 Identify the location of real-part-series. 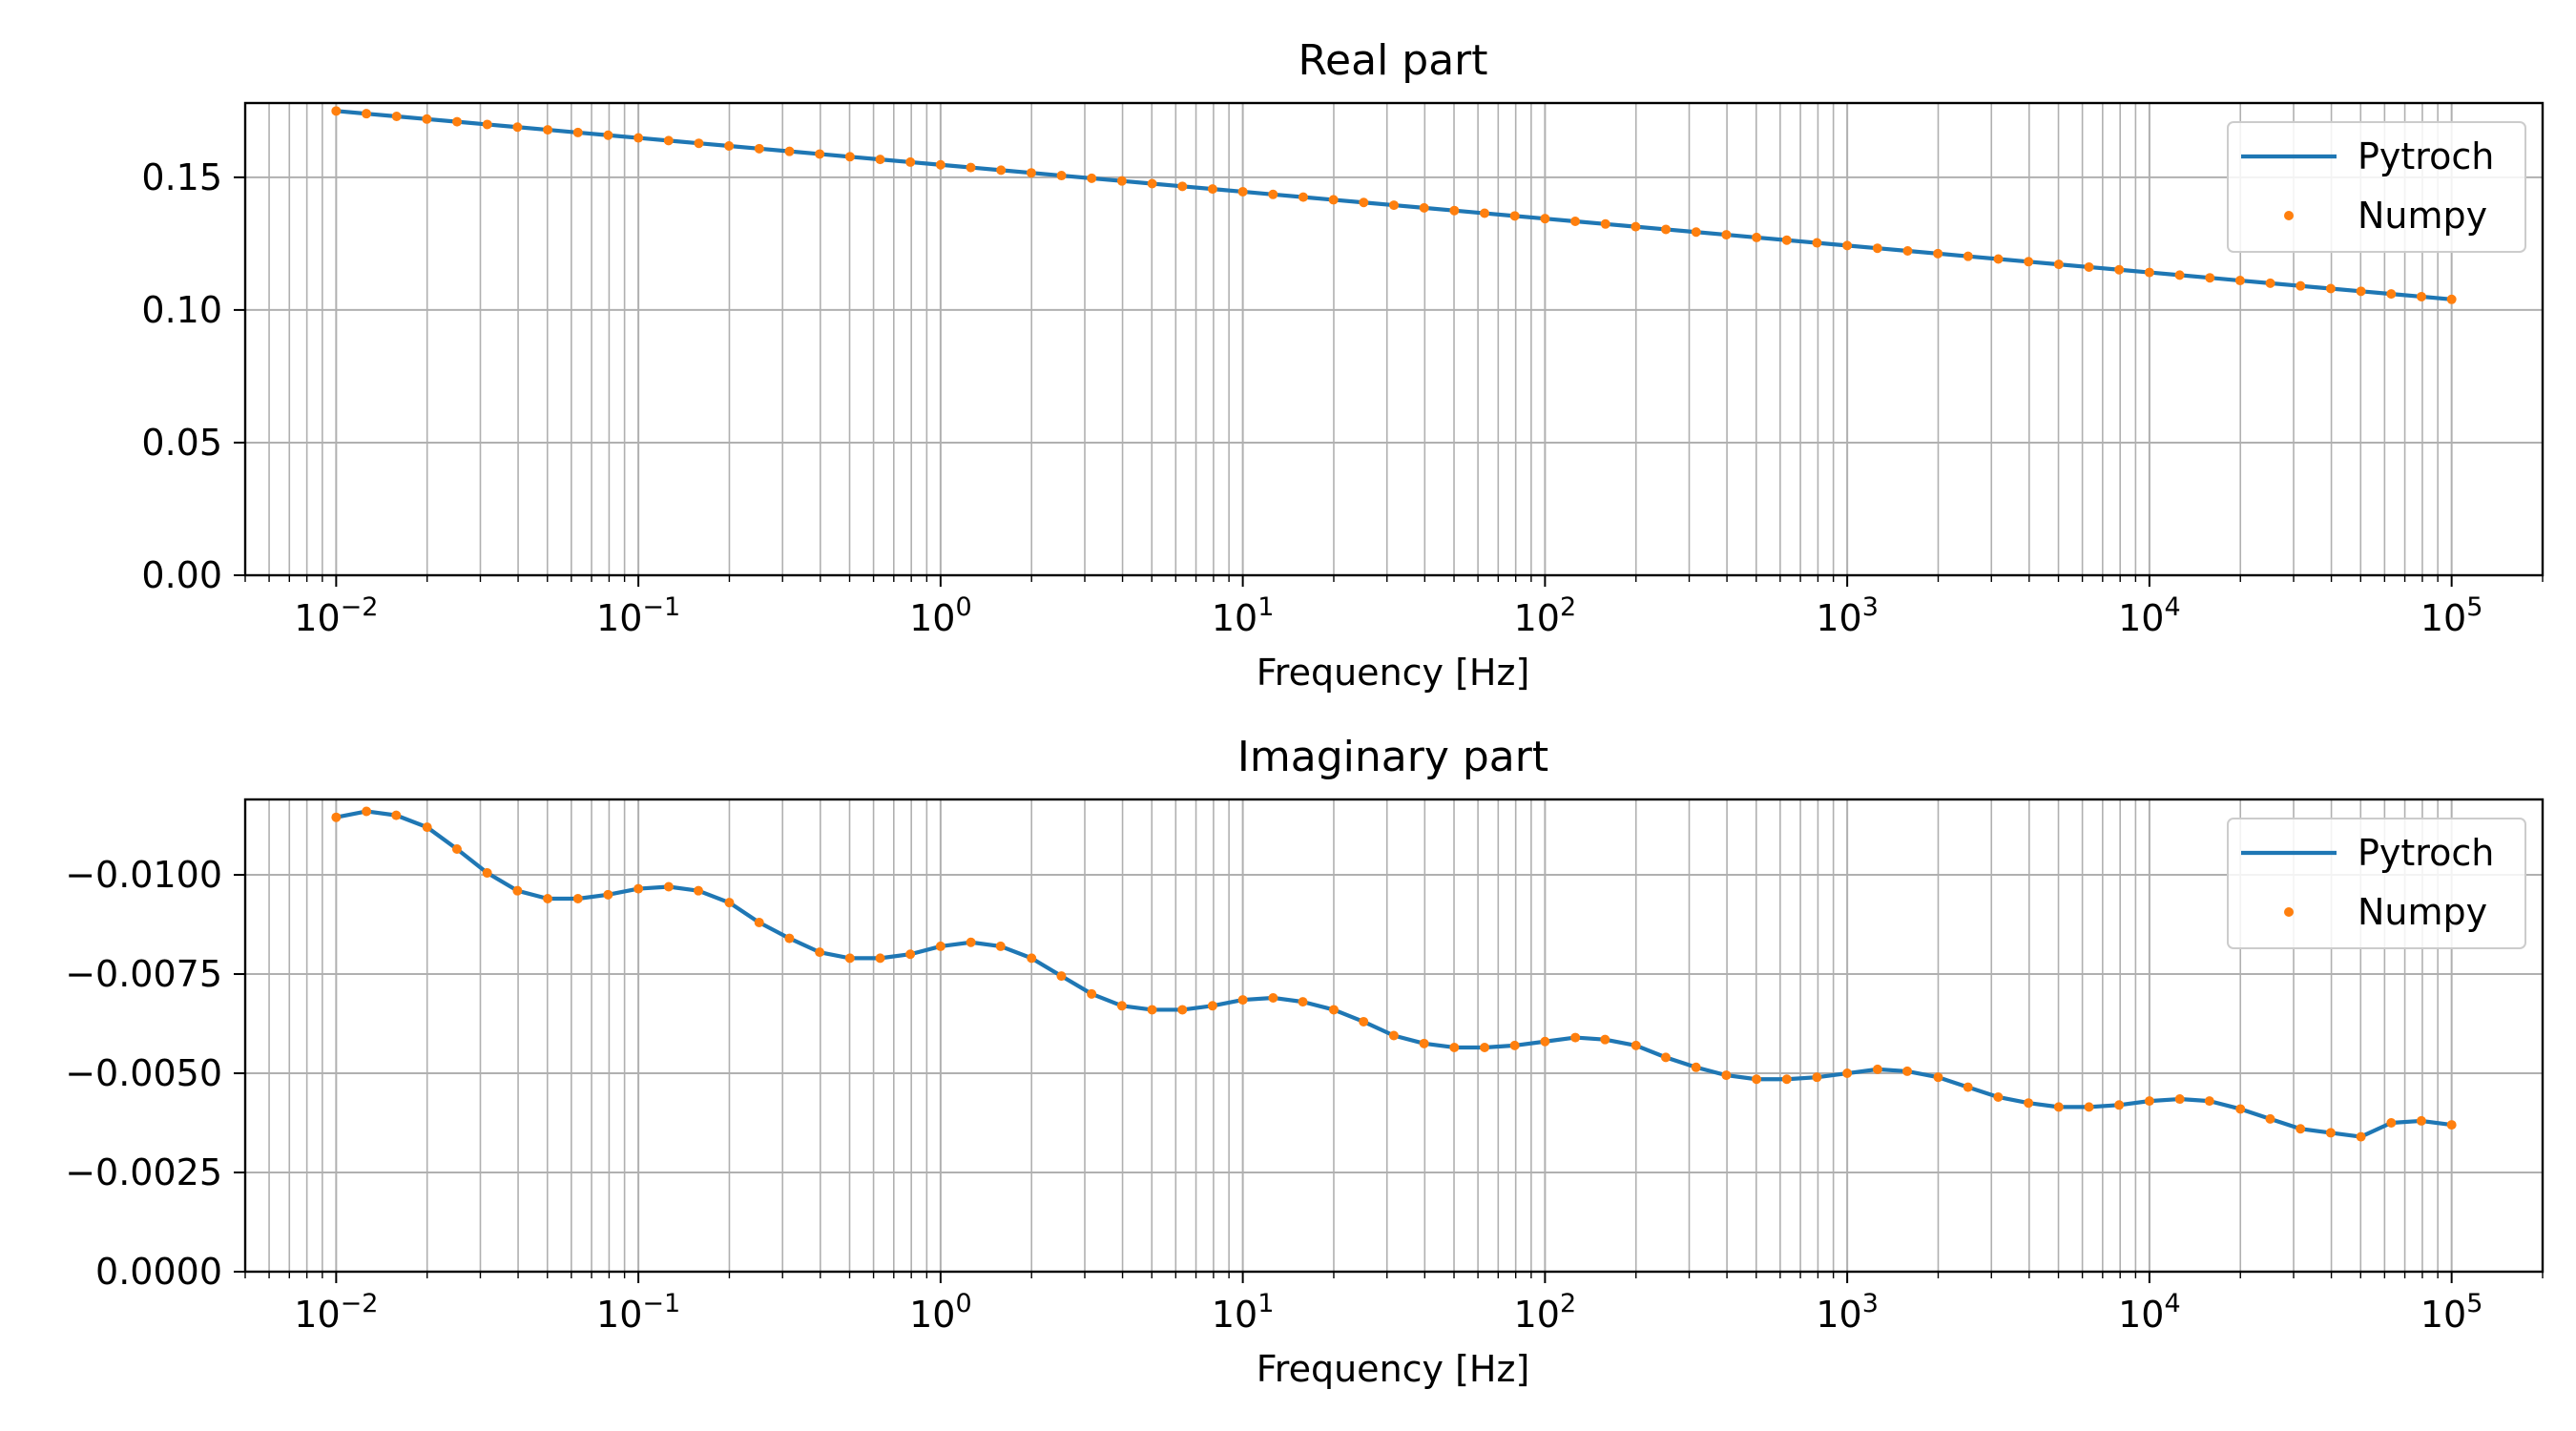
(1394, 205).